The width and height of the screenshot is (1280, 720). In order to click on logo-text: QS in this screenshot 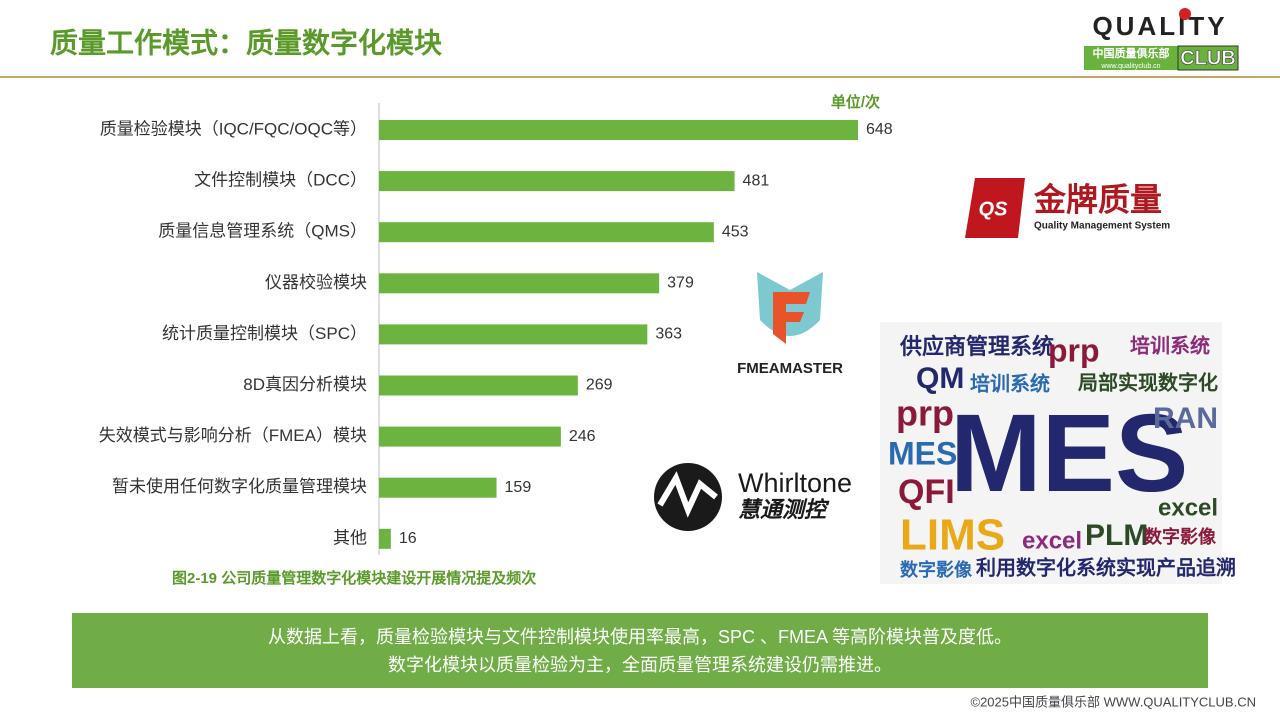, I will do `click(994, 209)`.